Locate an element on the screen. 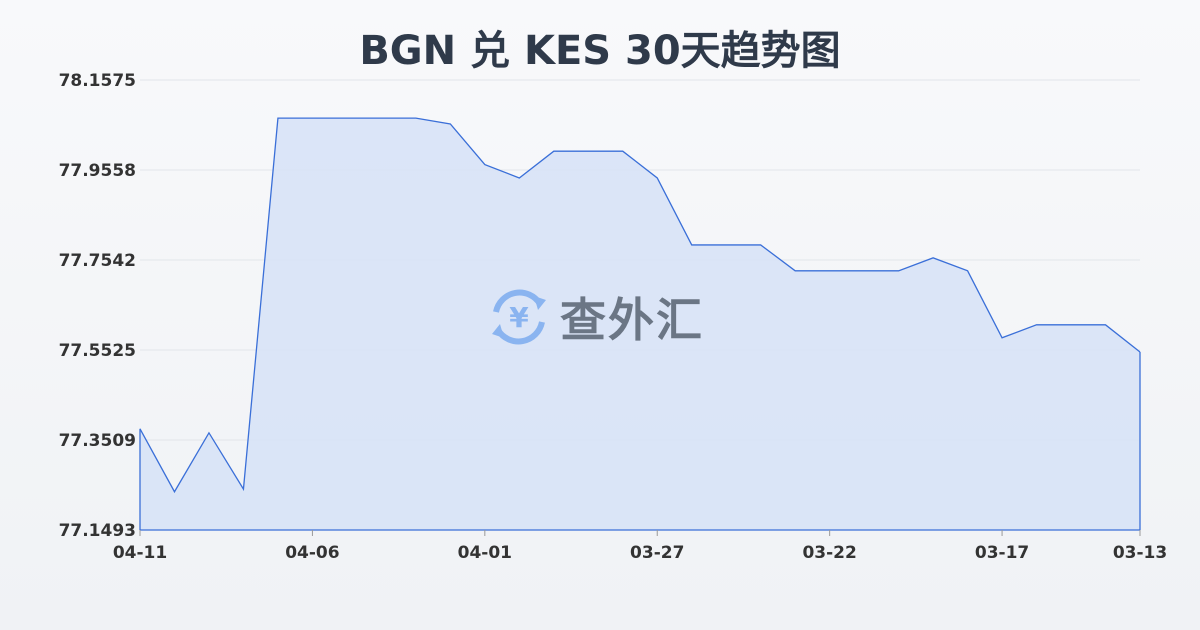 The image size is (1200, 630). x-tick-label: 03-13 is located at coordinates (1140, 553).